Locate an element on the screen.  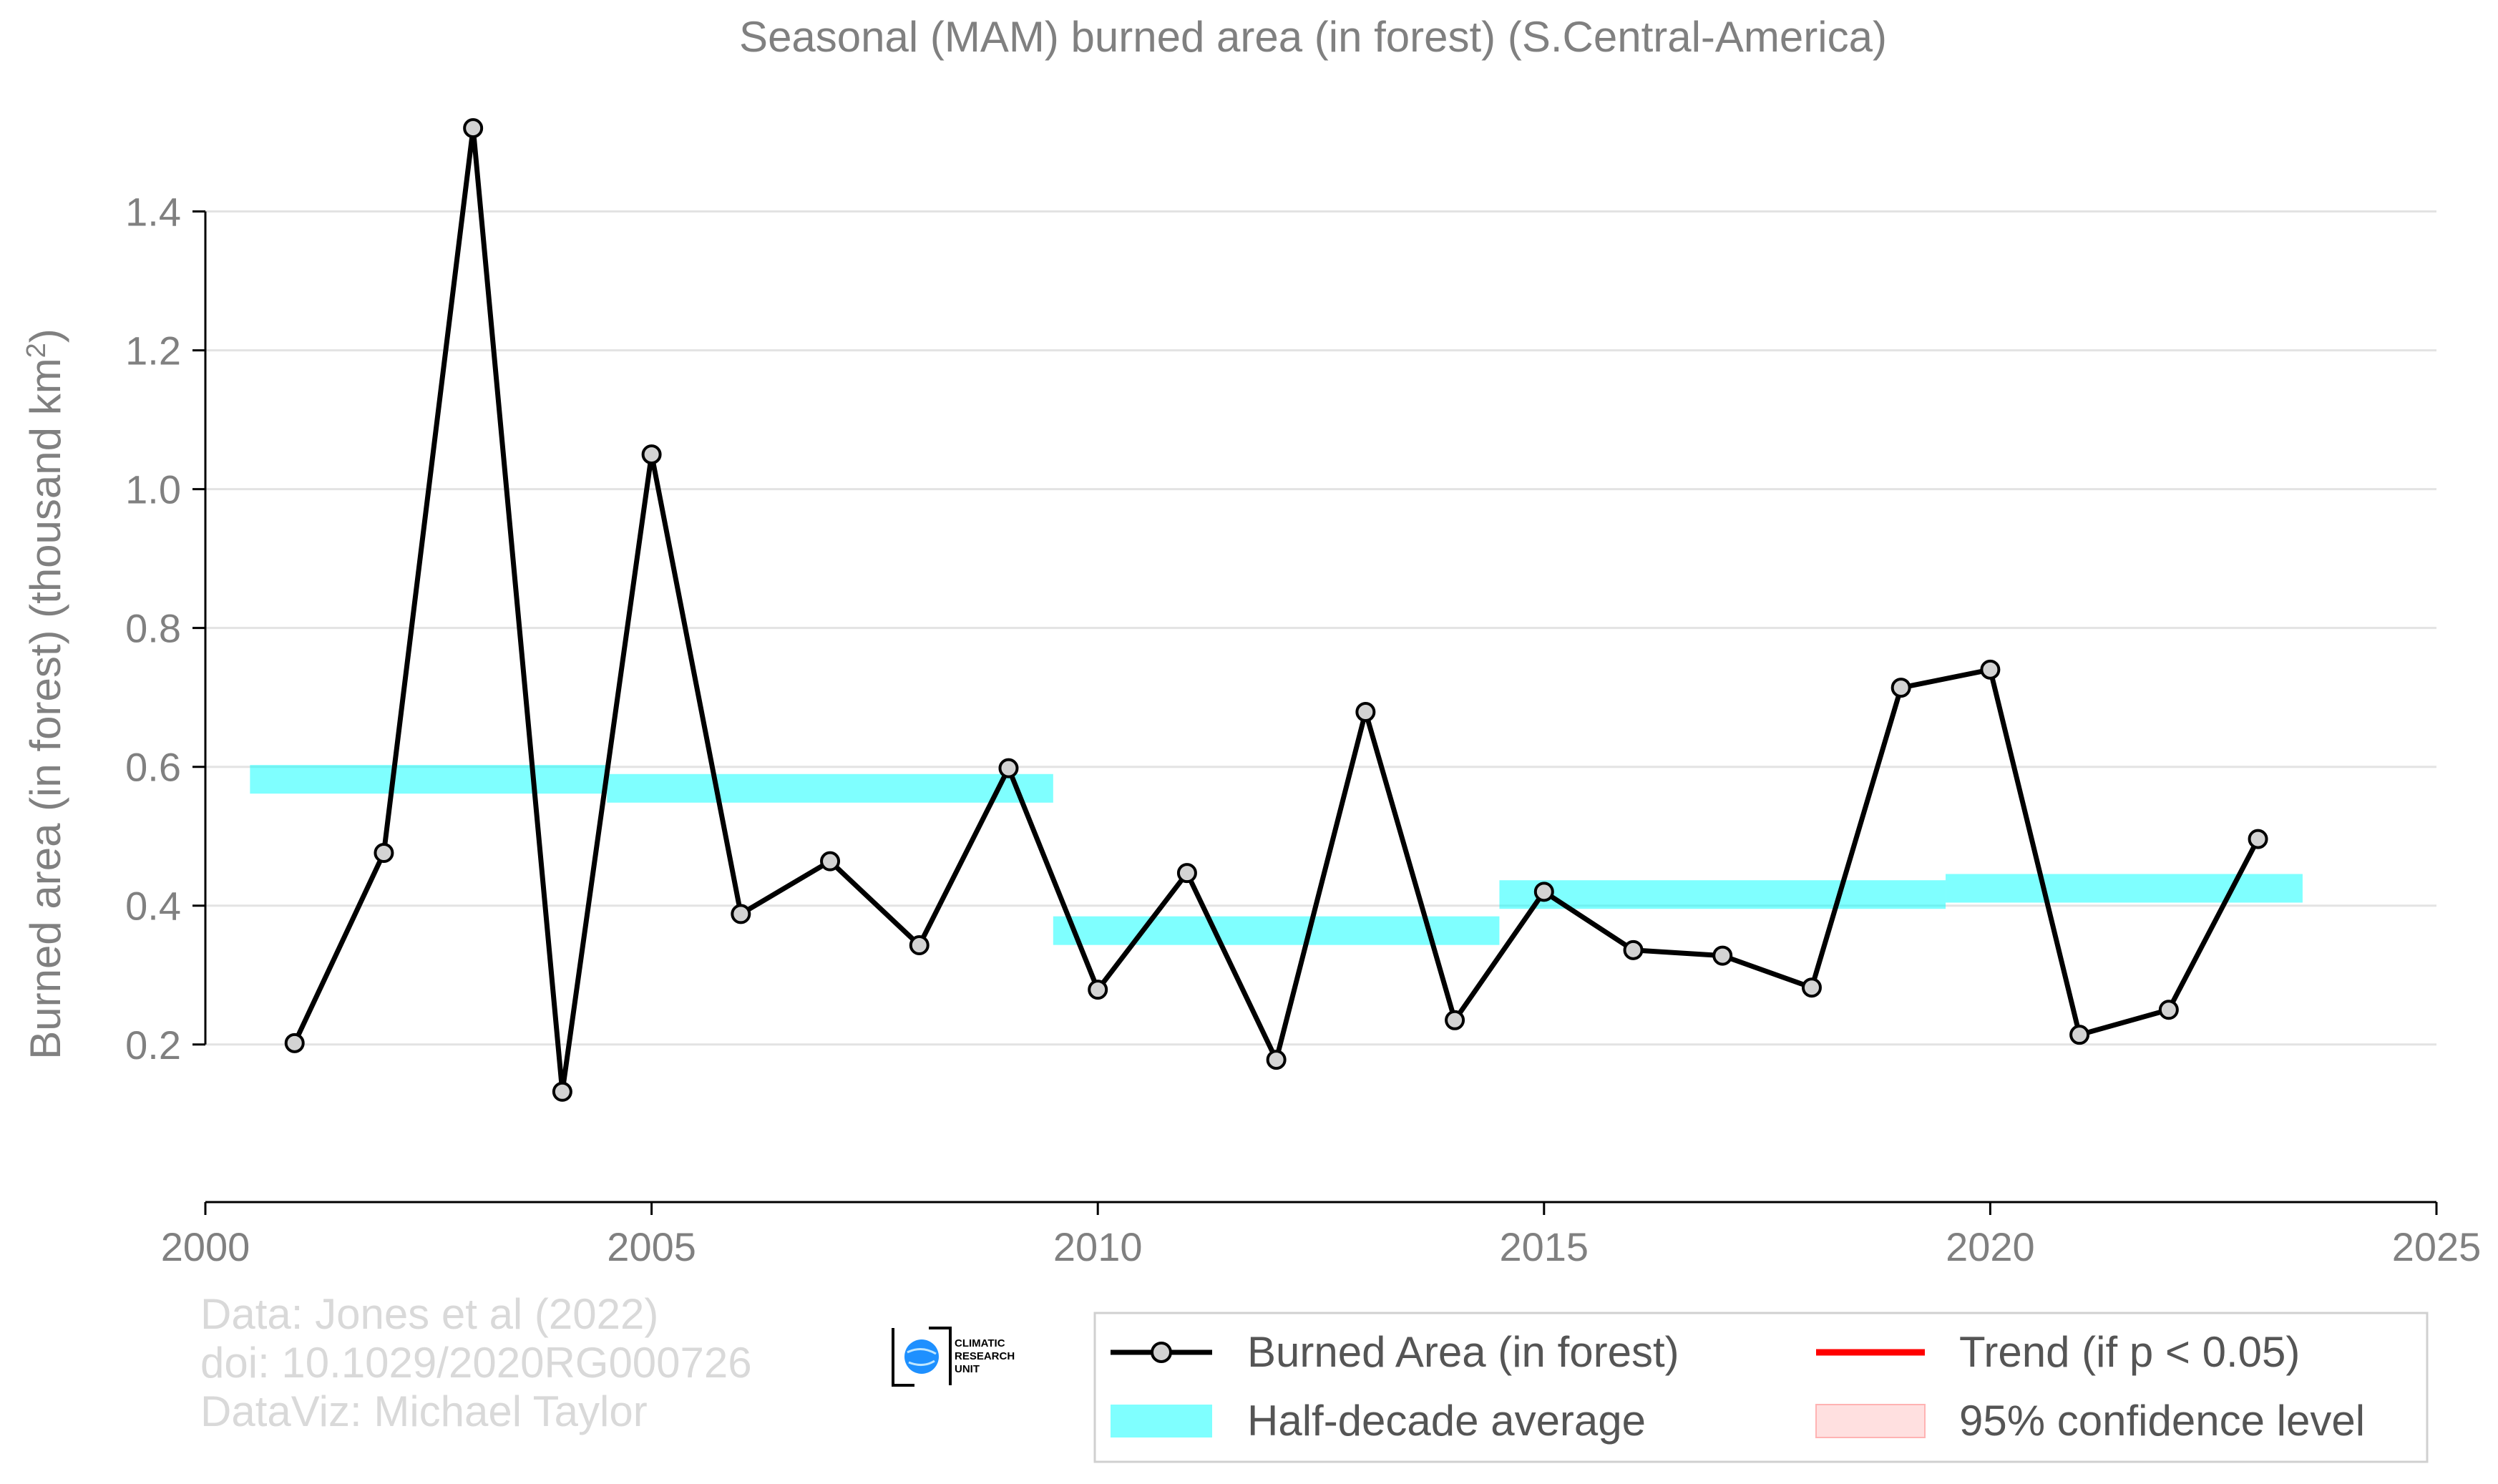
legend-label-burned-area: Burned Area (in forest) is located at coordinates (1463, 1352).